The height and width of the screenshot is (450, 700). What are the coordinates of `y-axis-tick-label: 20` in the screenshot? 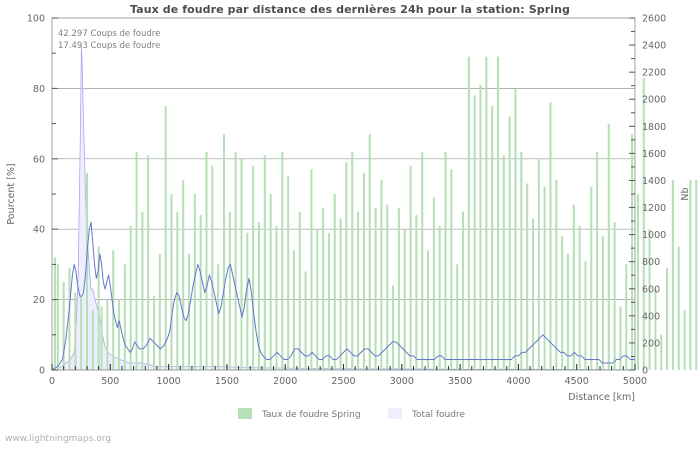 It's located at (39, 300).